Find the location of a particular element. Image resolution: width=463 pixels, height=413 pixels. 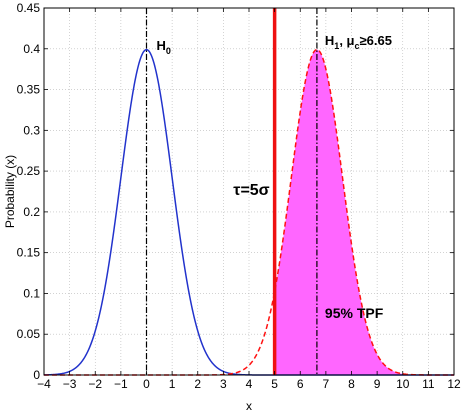

h0-main: H is located at coordinates (161, 45).